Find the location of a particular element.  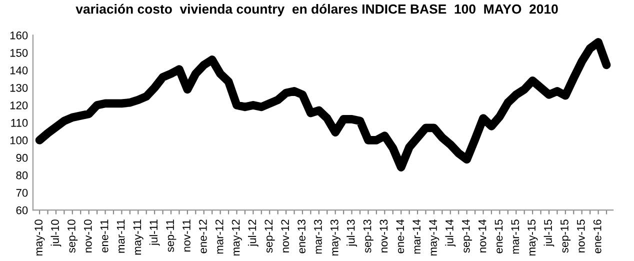

x-tick-label: ene-12 is located at coordinates (202, 237).